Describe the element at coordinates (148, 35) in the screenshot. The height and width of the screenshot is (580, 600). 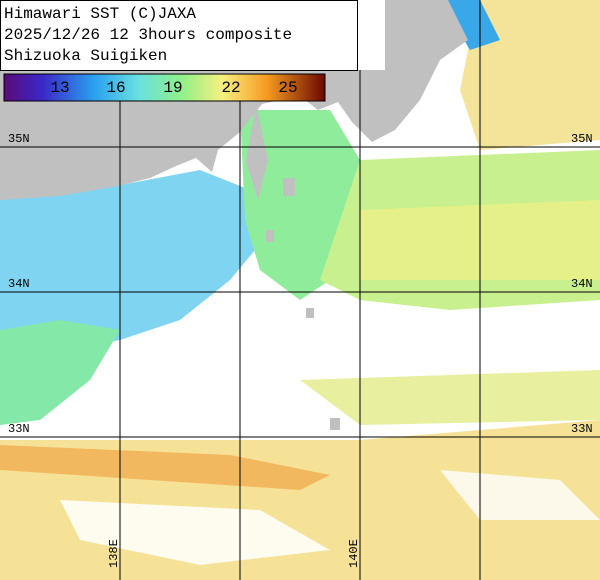
I see `header-line: 2025/12/26 12 3hours composite` at that location.